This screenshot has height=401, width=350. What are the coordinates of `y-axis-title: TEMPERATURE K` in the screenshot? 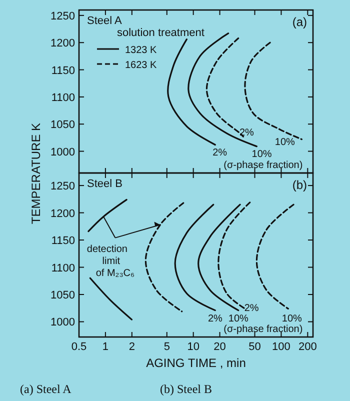 It's located at (36, 173).